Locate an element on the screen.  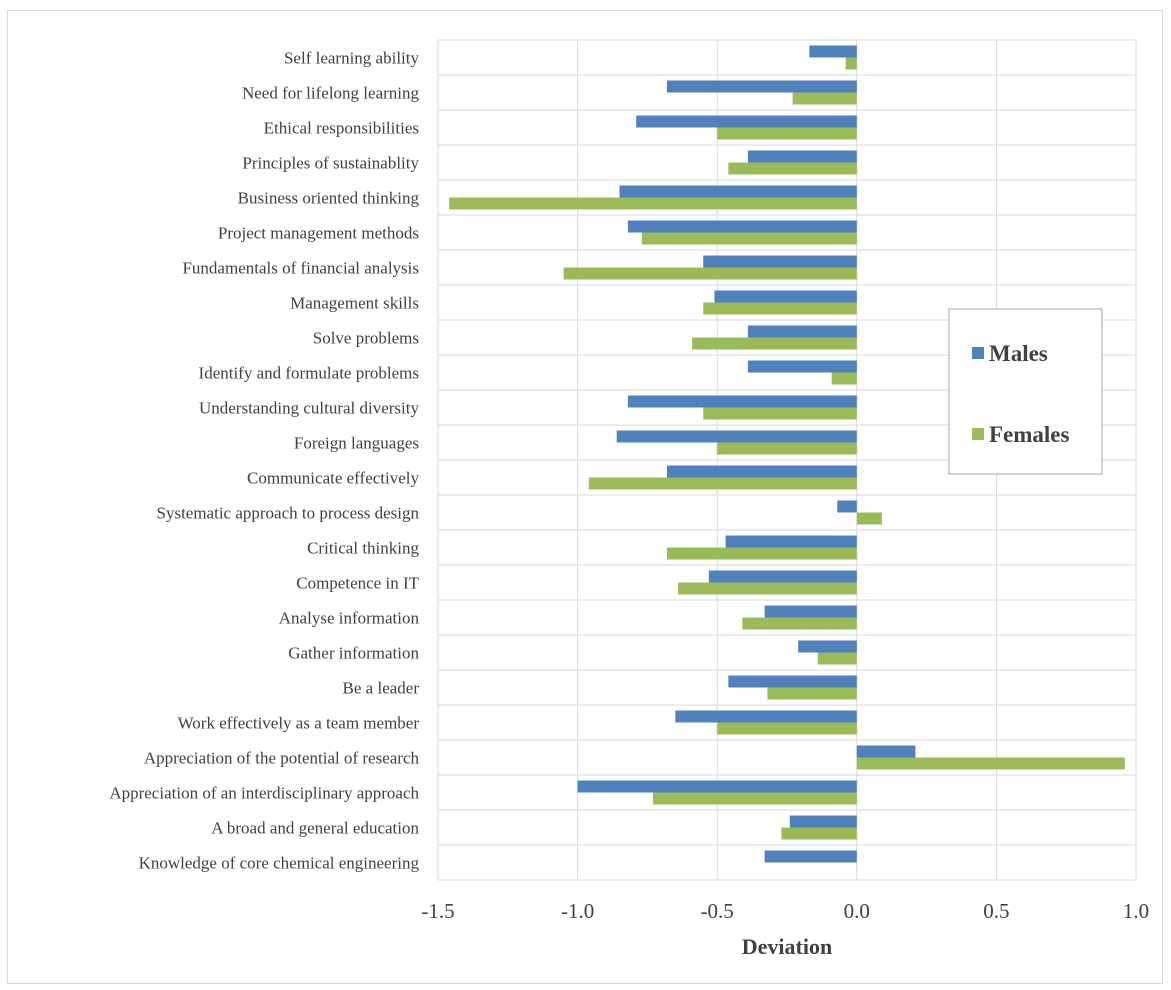
category-label: Systematic approach to process design is located at coordinates (288, 513).